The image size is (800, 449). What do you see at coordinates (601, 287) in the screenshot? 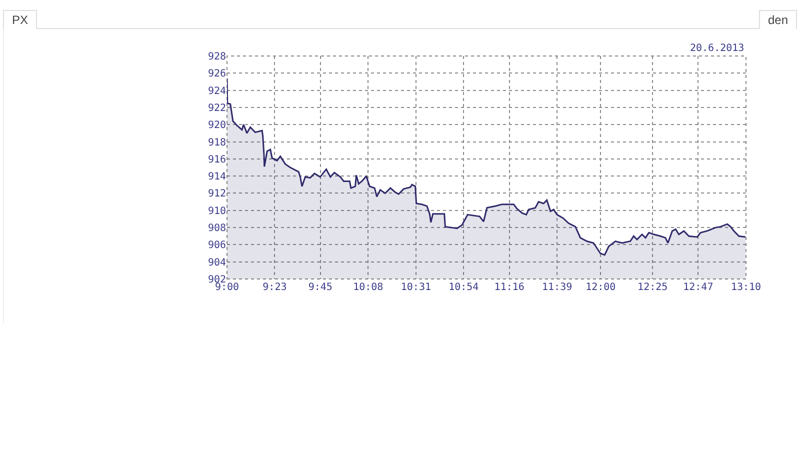
I see `x-tick-label: 12:00` at bounding box center [601, 287].